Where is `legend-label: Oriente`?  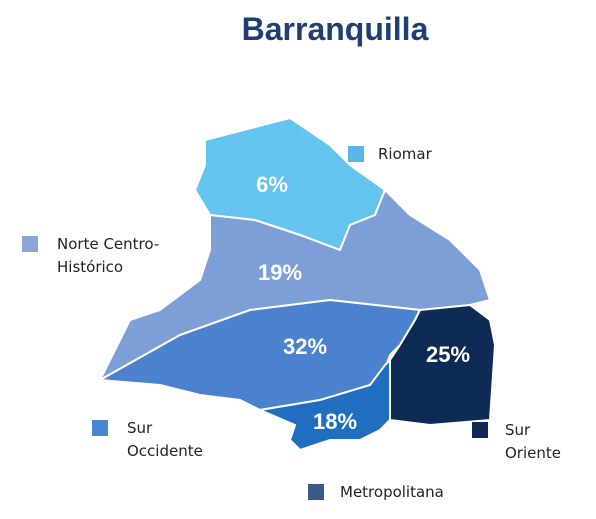 legend-label: Oriente is located at coordinates (533, 453).